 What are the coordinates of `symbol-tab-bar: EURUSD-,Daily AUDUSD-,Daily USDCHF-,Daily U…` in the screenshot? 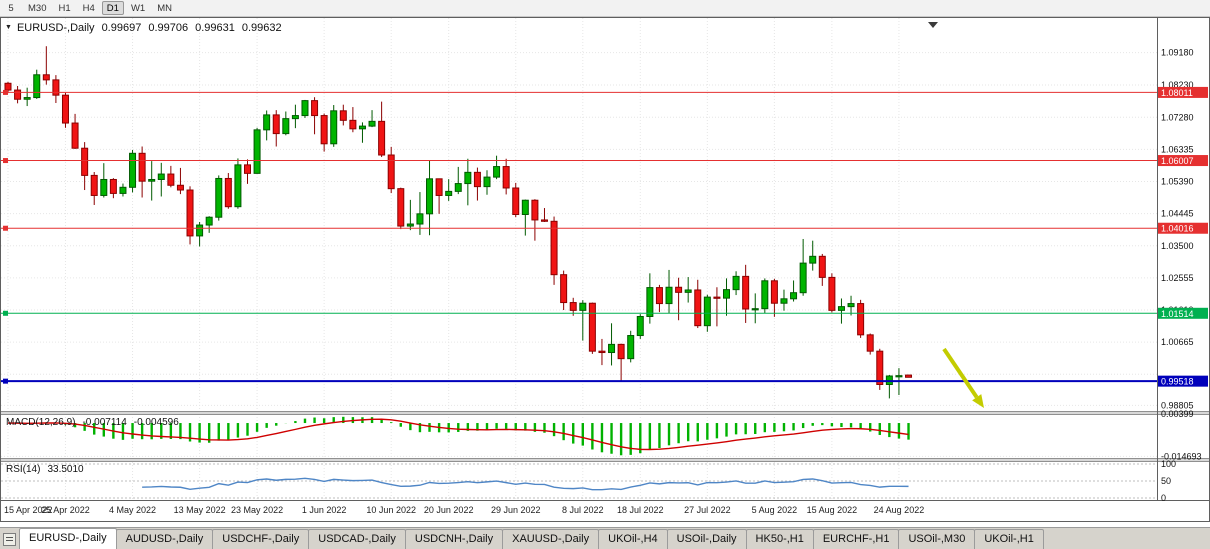 It's located at (605, 538).